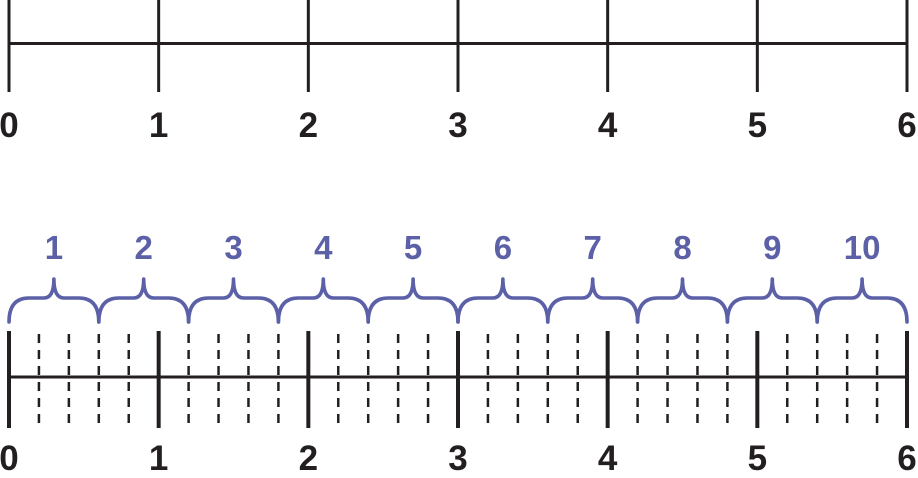  What do you see at coordinates (158, 458) in the screenshot?
I see `bottom-tick-label: 1` at bounding box center [158, 458].